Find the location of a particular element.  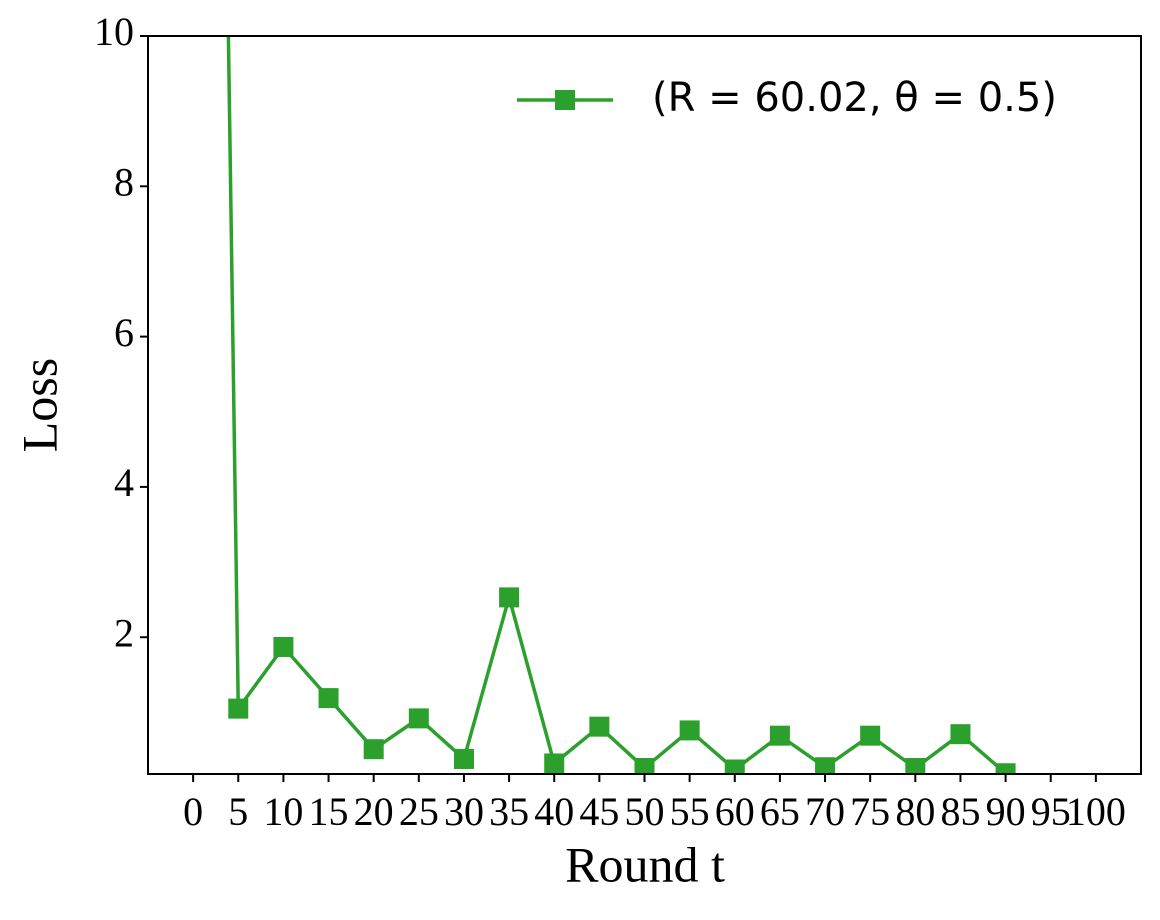

y-tick-label: 8 is located at coordinates (124, 181).